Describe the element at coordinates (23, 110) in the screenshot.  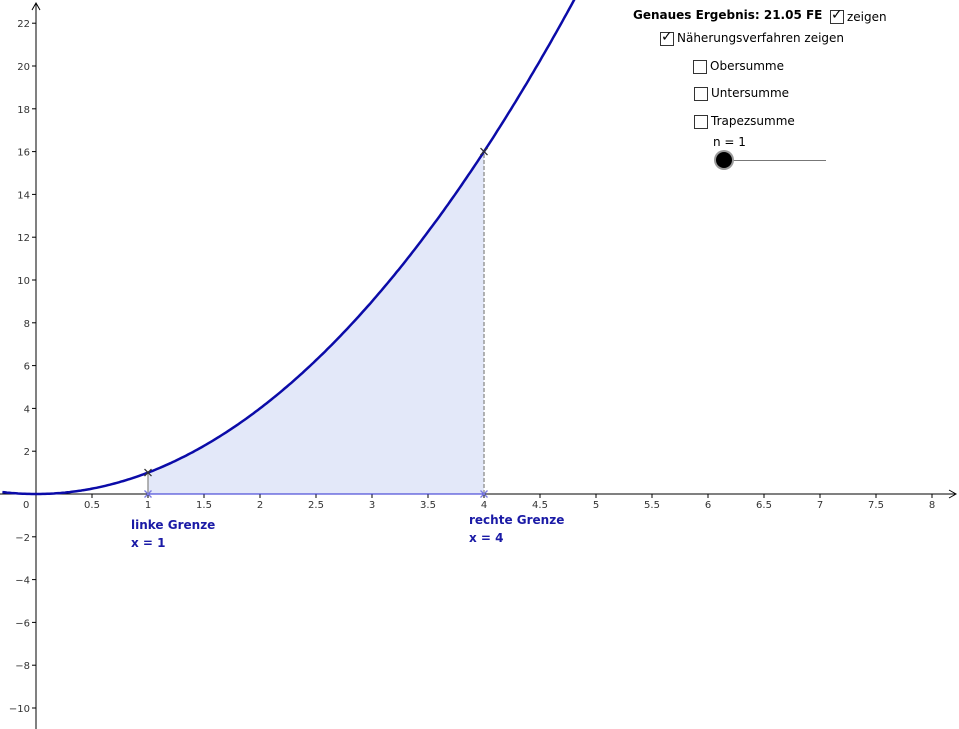
I see `y-tick-label: 18` at that location.